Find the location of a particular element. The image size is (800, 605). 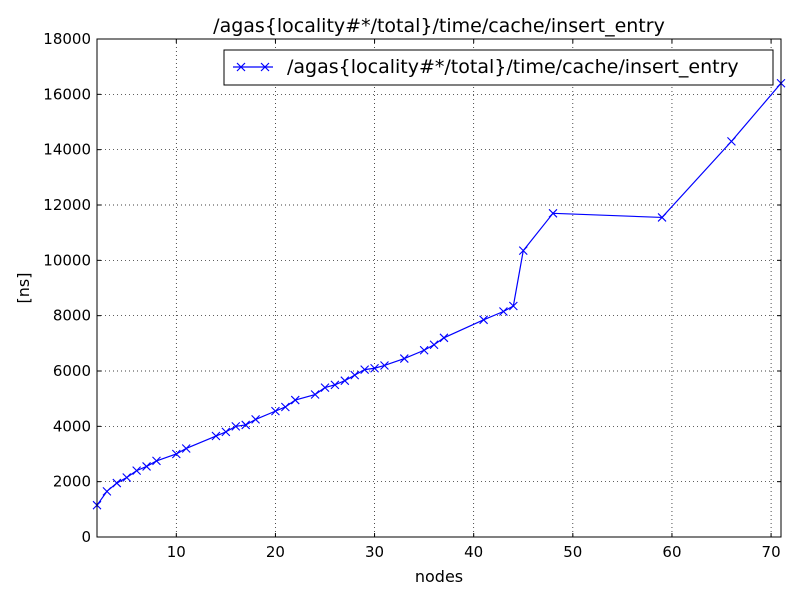

y-tick-label: 14000 is located at coordinates (67, 150).